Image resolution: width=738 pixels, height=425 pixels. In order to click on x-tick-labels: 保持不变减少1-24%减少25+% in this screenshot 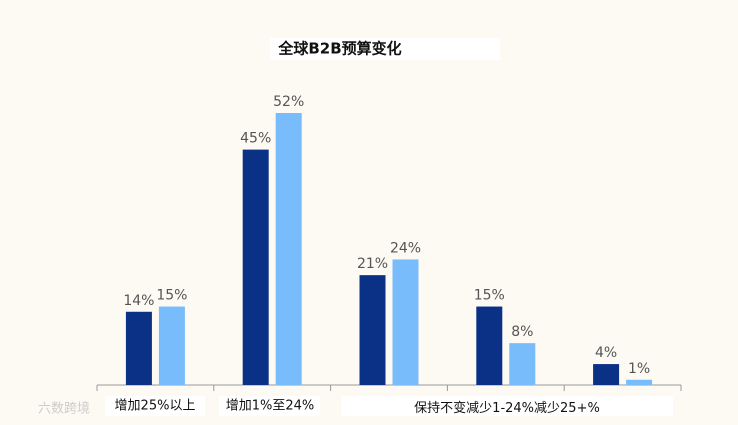, I will do `click(507, 408)`.